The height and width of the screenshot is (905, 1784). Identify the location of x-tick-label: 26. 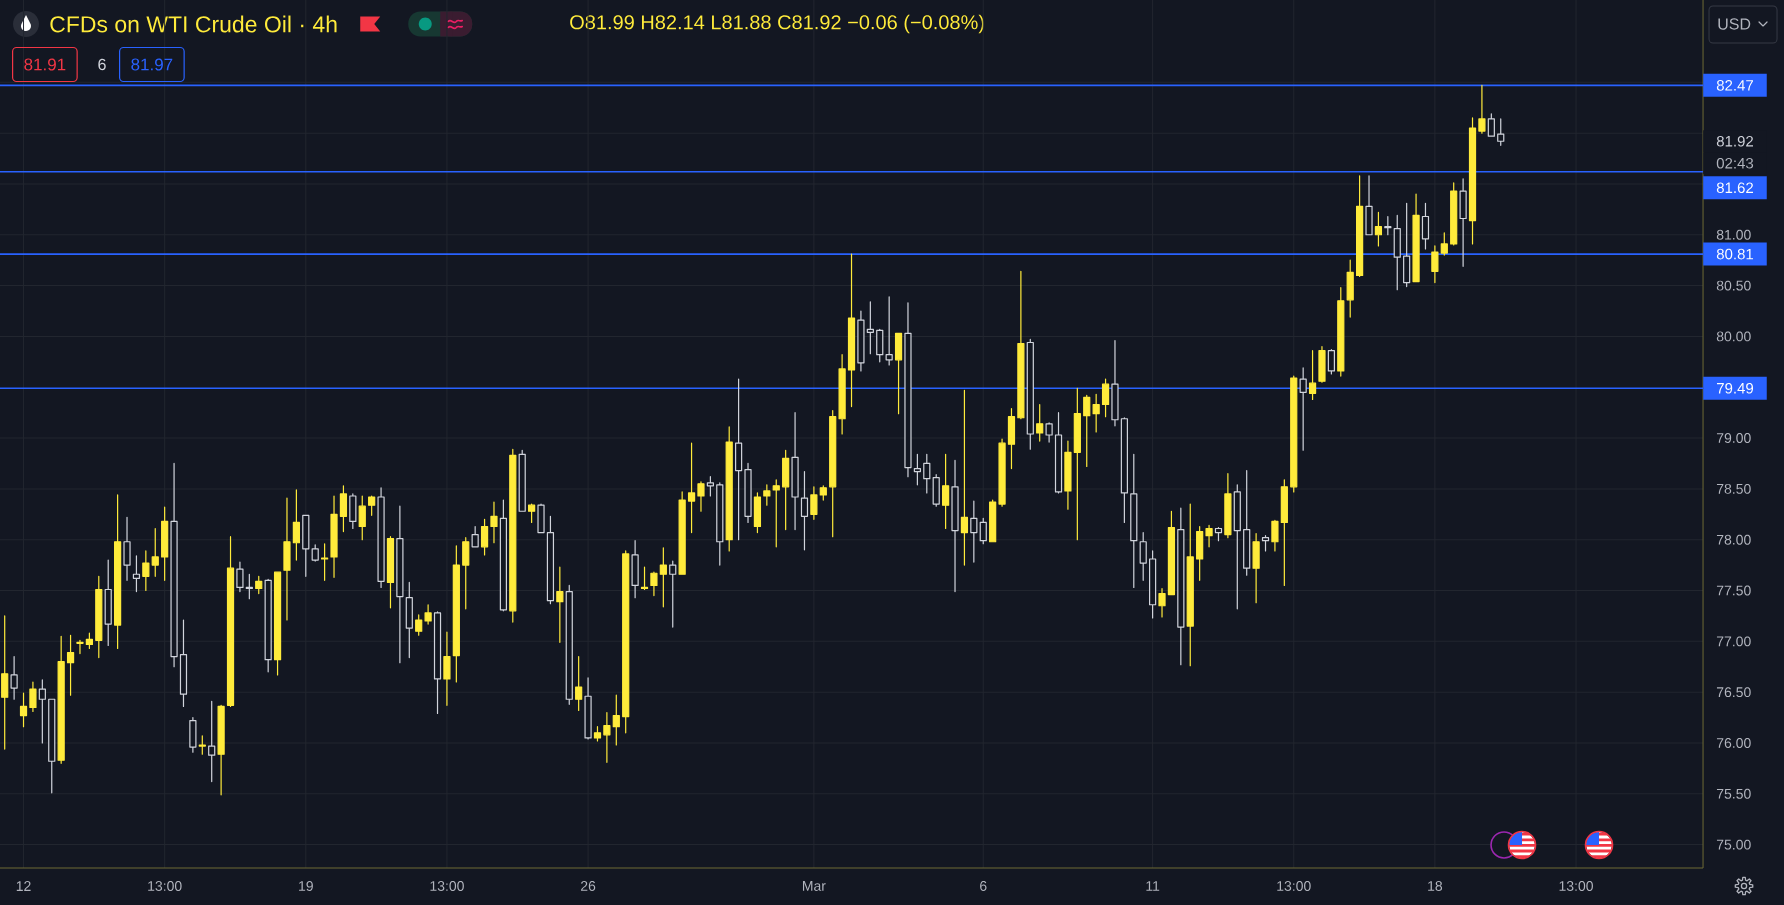
(588, 886).